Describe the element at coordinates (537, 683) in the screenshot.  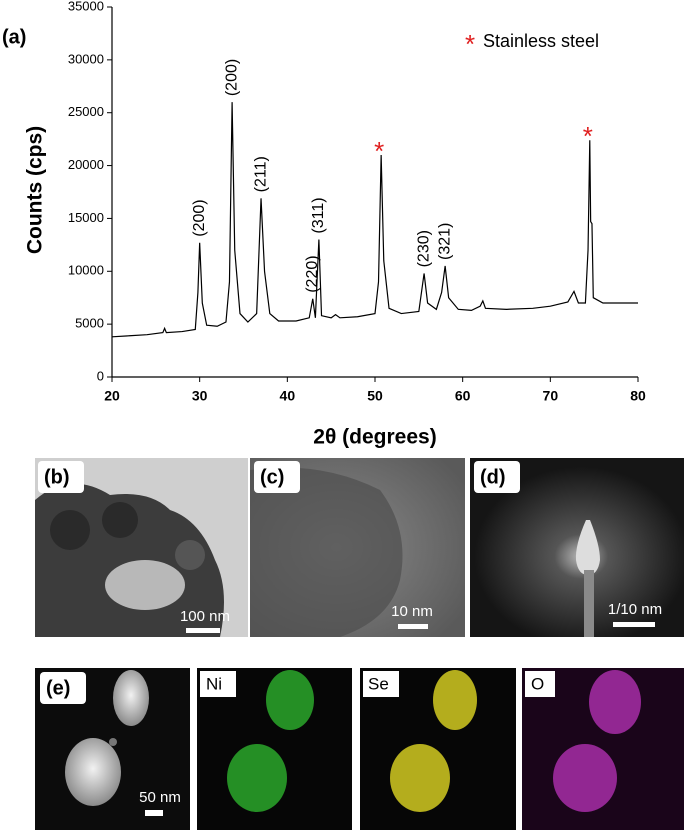
I see `element-label: O` at that location.